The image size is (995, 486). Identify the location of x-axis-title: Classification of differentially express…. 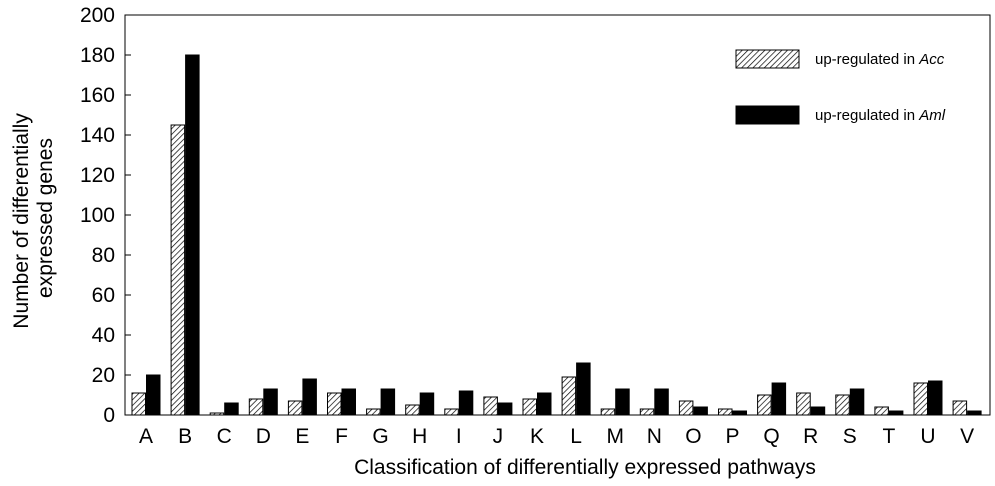
(585, 467).